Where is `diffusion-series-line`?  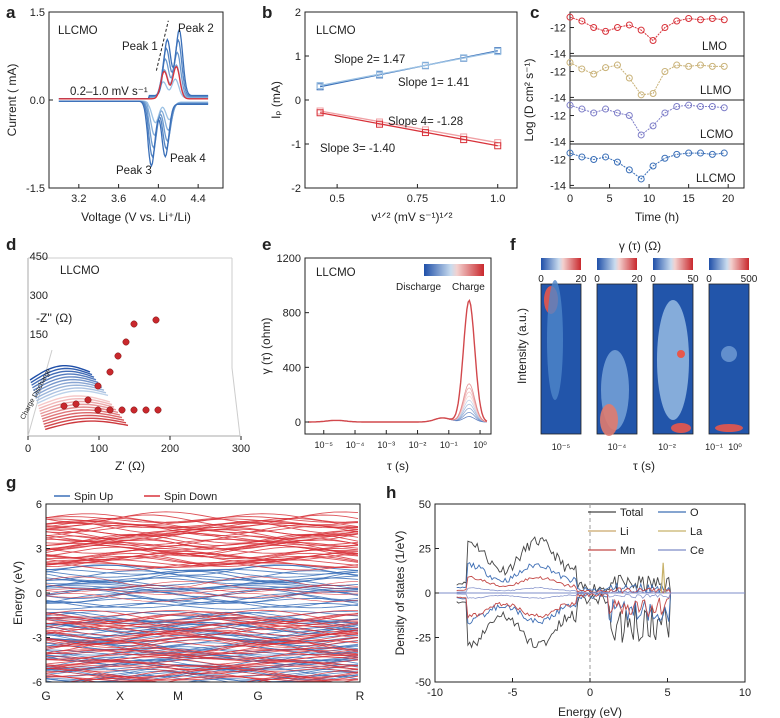
diffusion-series-line is located at coordinates (647, 166).